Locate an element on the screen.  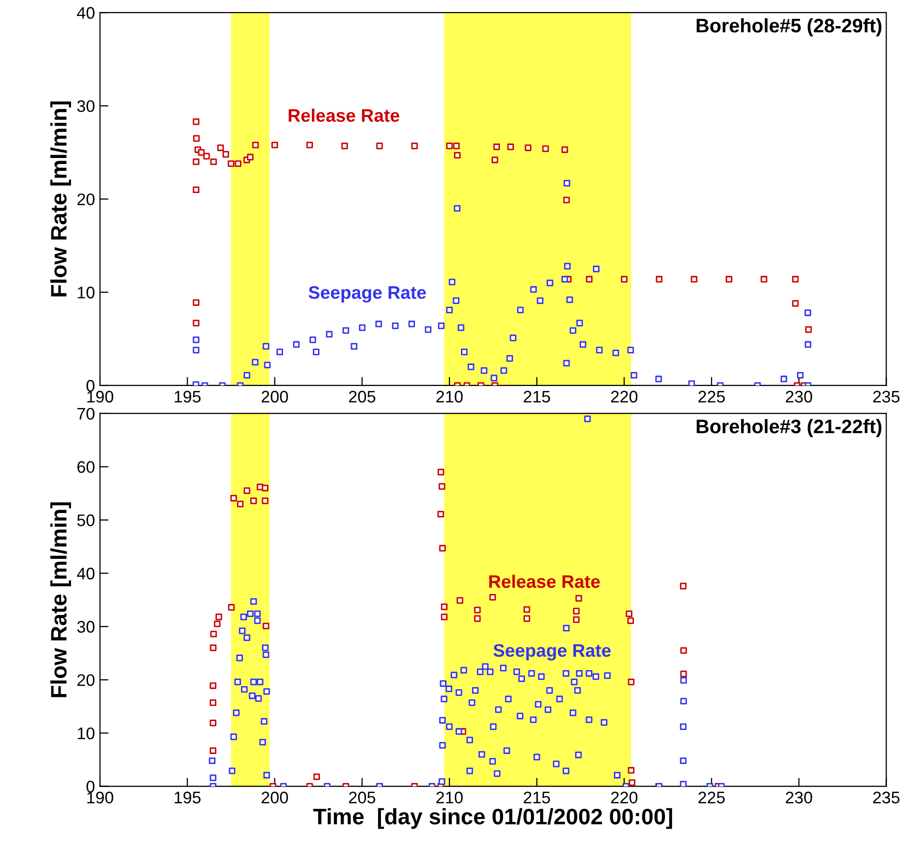
x-tick-label: 225 is located at coordinates (711, 396).